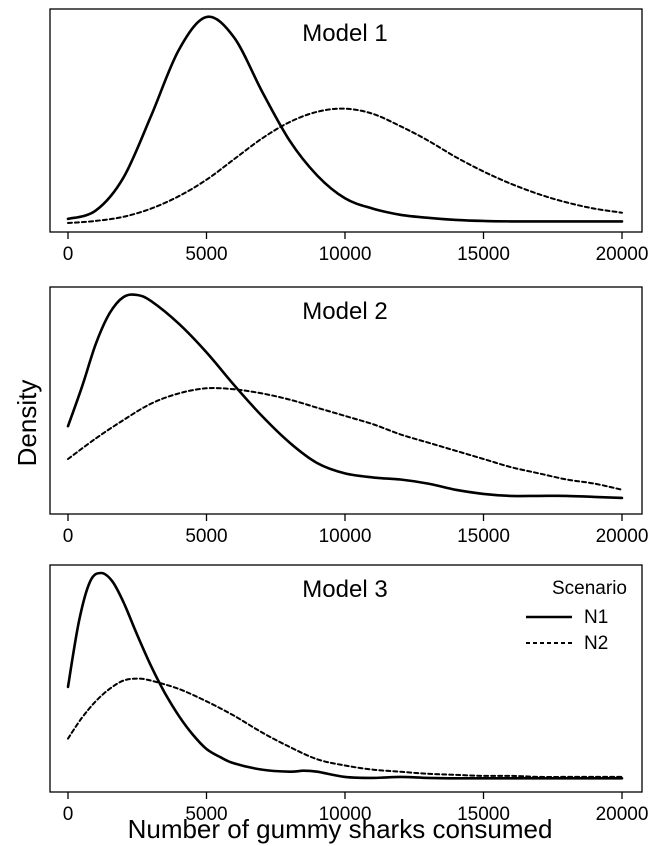 The image size is (654, 846). I want to click on legend-label-n1: N1, so click(596, 617).